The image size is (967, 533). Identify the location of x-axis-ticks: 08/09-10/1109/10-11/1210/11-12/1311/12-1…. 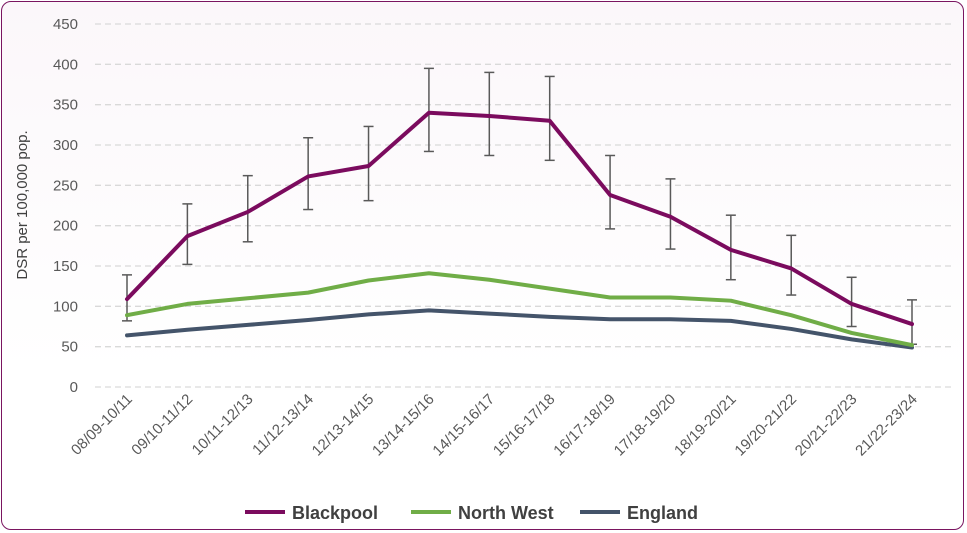
(494, 425).